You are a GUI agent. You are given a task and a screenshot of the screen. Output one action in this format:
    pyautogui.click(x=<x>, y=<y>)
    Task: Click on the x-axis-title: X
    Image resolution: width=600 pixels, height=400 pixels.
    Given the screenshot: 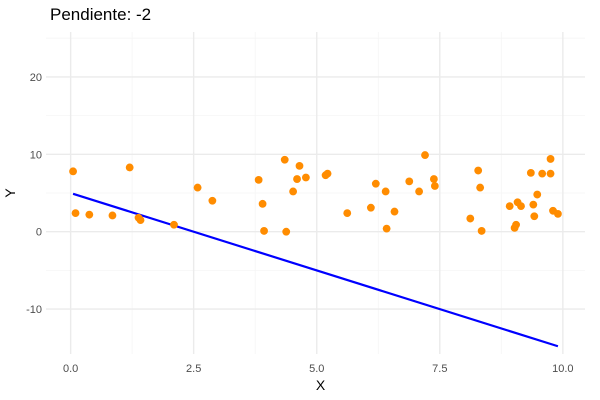 What is the action you would take?
    pyautogui.click(x=321, y=385)
    